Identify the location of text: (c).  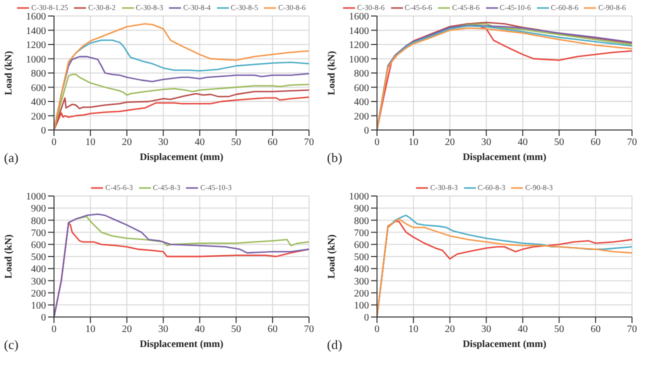
(11, 345).